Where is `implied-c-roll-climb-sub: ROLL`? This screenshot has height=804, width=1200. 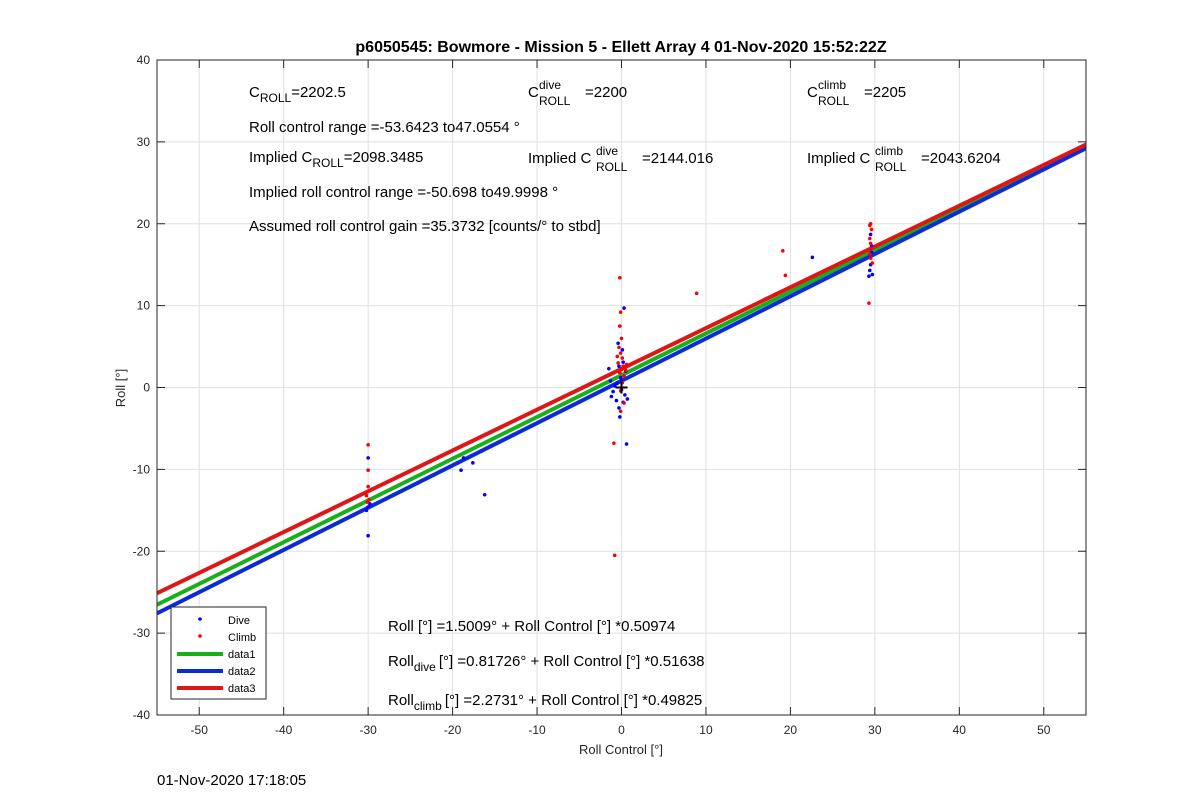
implied-c-roll-climb-sub: ROLL is located at coordinates (891, 167).